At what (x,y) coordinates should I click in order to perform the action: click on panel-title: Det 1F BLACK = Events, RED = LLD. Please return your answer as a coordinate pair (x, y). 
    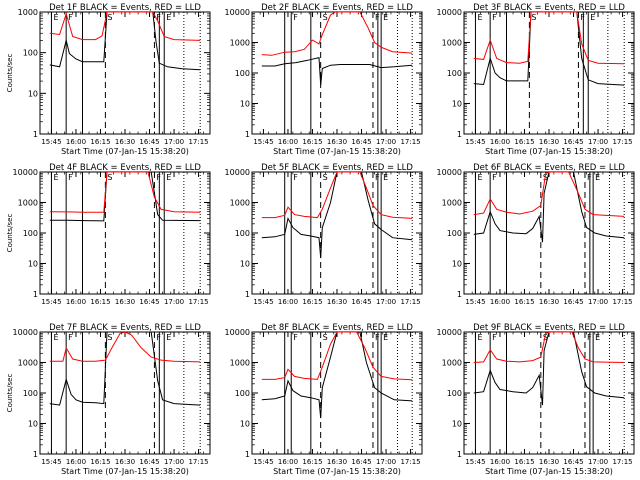
    Looking at the image, I should click on (125, 8).